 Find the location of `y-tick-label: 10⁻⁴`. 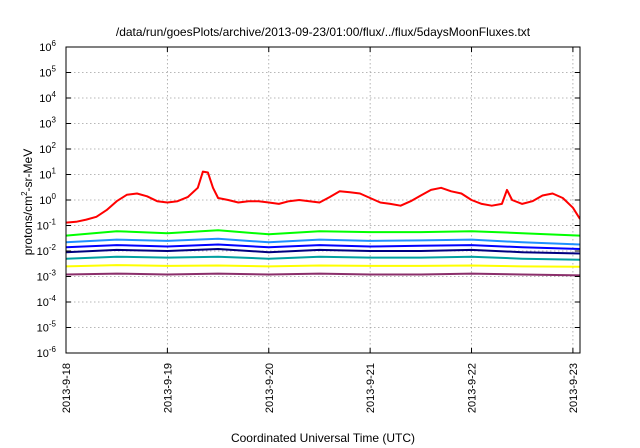

y-tick-label: 10⁻⁴ is located at coordinates (47, 301).